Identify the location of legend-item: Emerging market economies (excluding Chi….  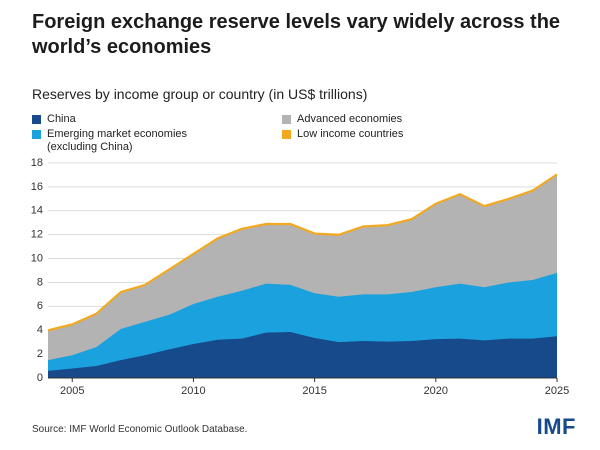
(157, 141).